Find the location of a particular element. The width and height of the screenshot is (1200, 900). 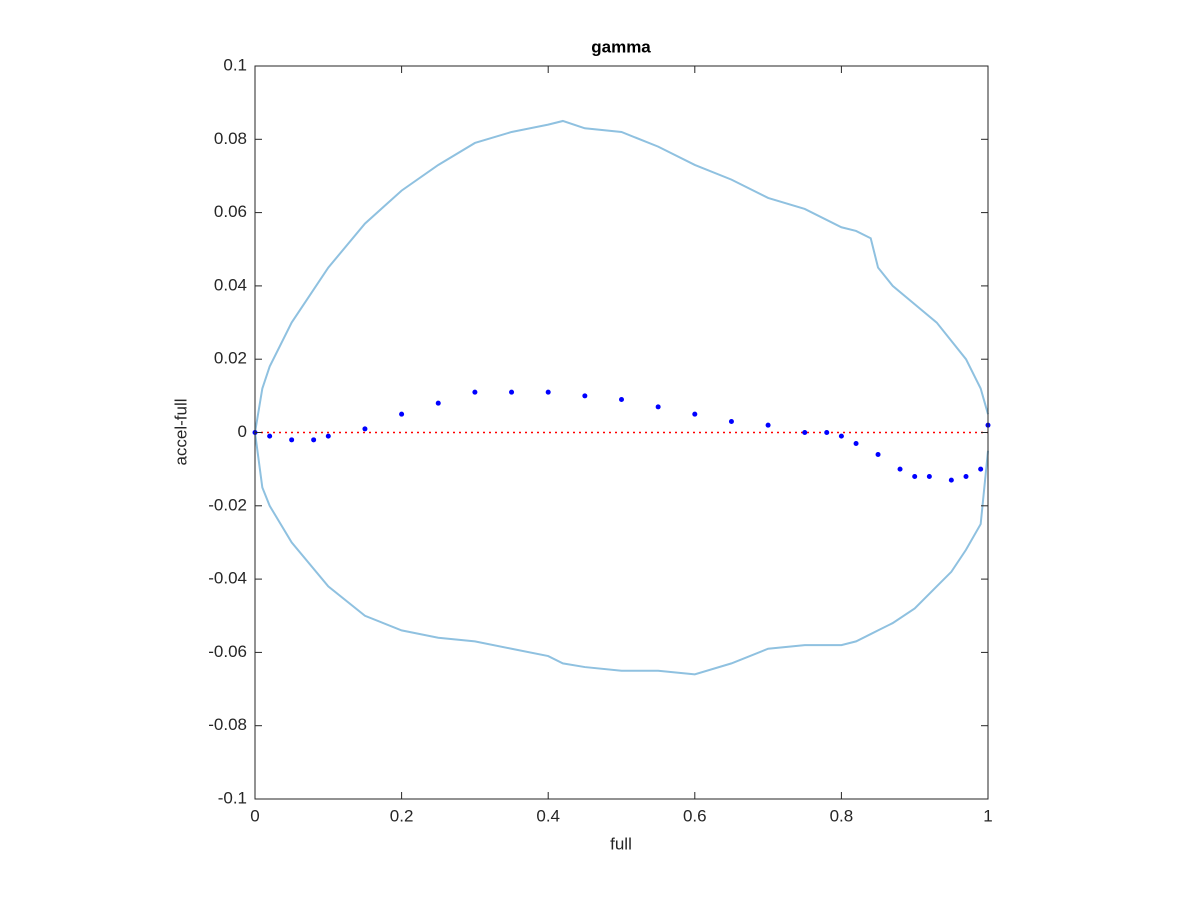

y-tick-label: -0.02 is located at coordinates (227, 504).